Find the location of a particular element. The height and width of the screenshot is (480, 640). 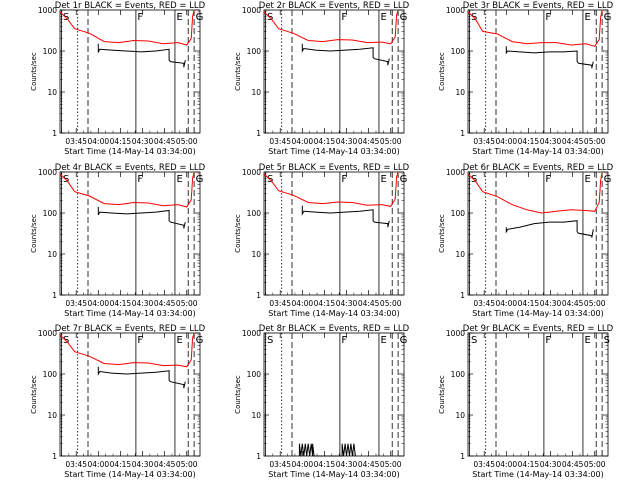

chart-title: Det 4r BLACK = Events, RED = LLD is located at coordinates (130, 168).